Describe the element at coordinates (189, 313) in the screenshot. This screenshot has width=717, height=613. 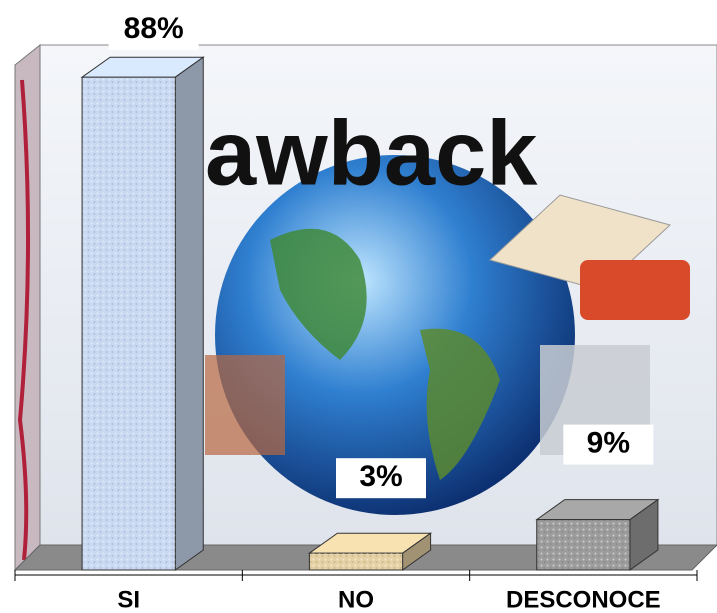
I see `bar-side` at that location.